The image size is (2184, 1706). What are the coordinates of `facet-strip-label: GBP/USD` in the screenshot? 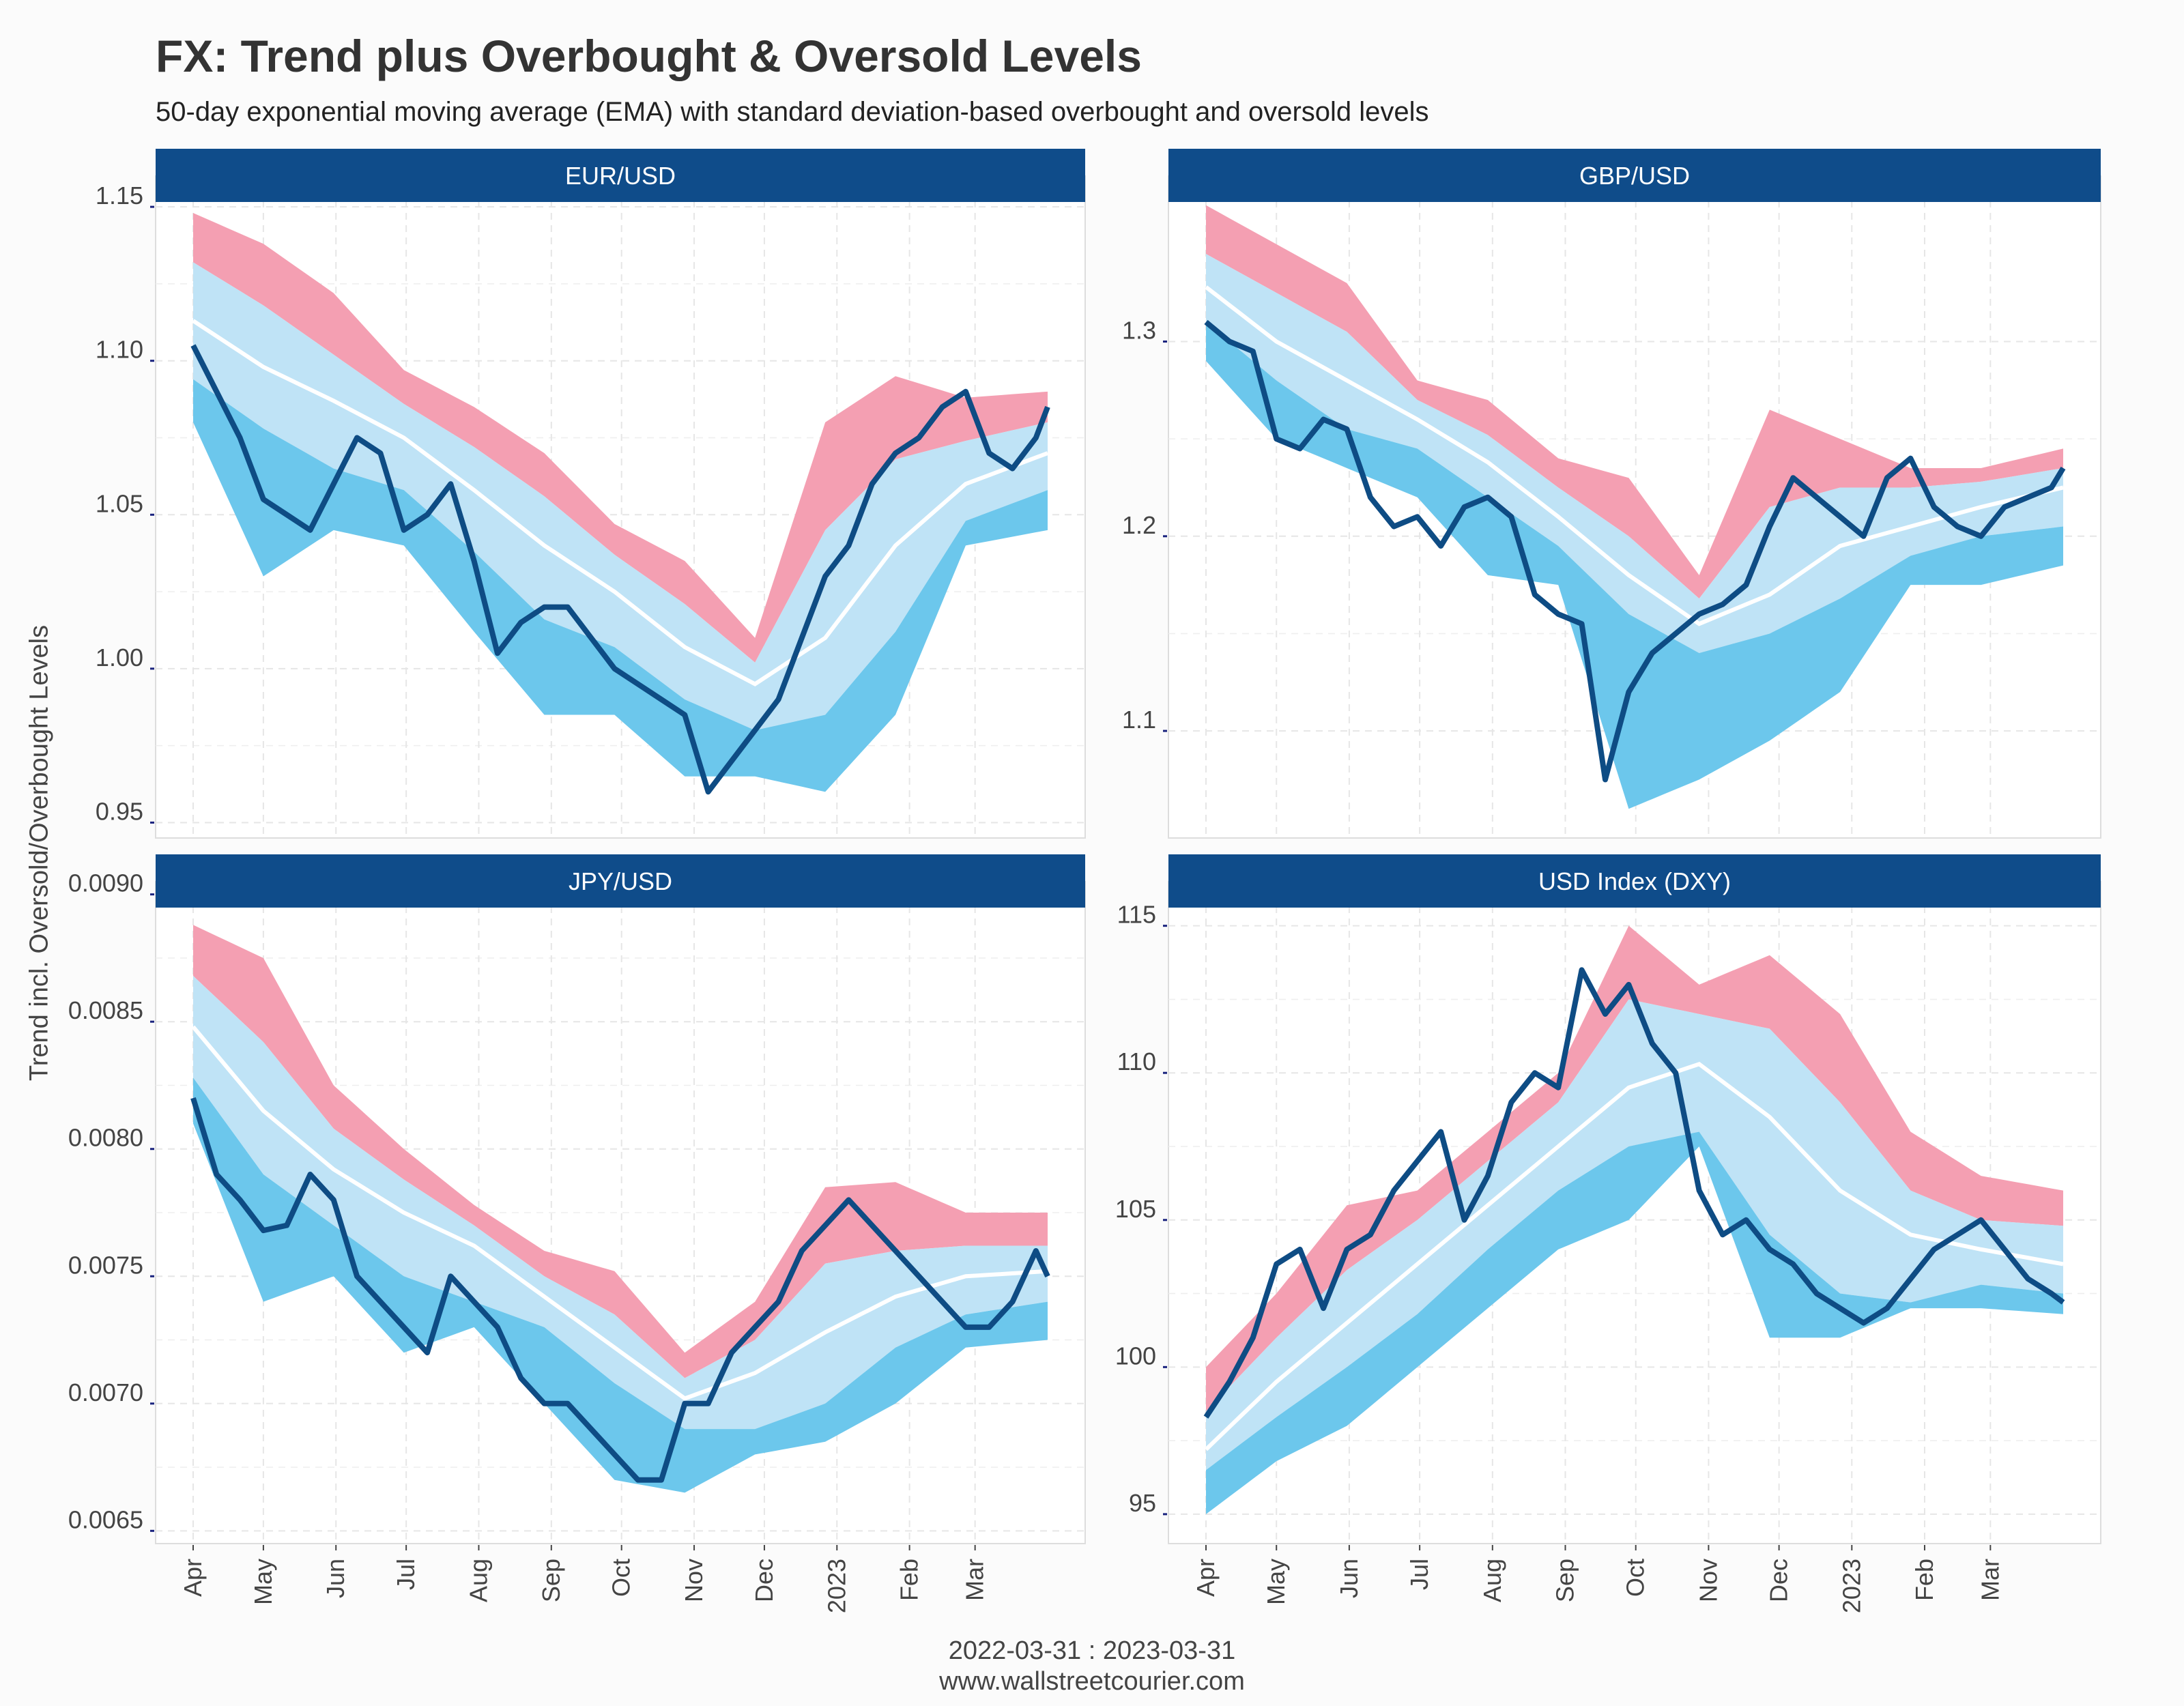 It's located at (1634, 176).